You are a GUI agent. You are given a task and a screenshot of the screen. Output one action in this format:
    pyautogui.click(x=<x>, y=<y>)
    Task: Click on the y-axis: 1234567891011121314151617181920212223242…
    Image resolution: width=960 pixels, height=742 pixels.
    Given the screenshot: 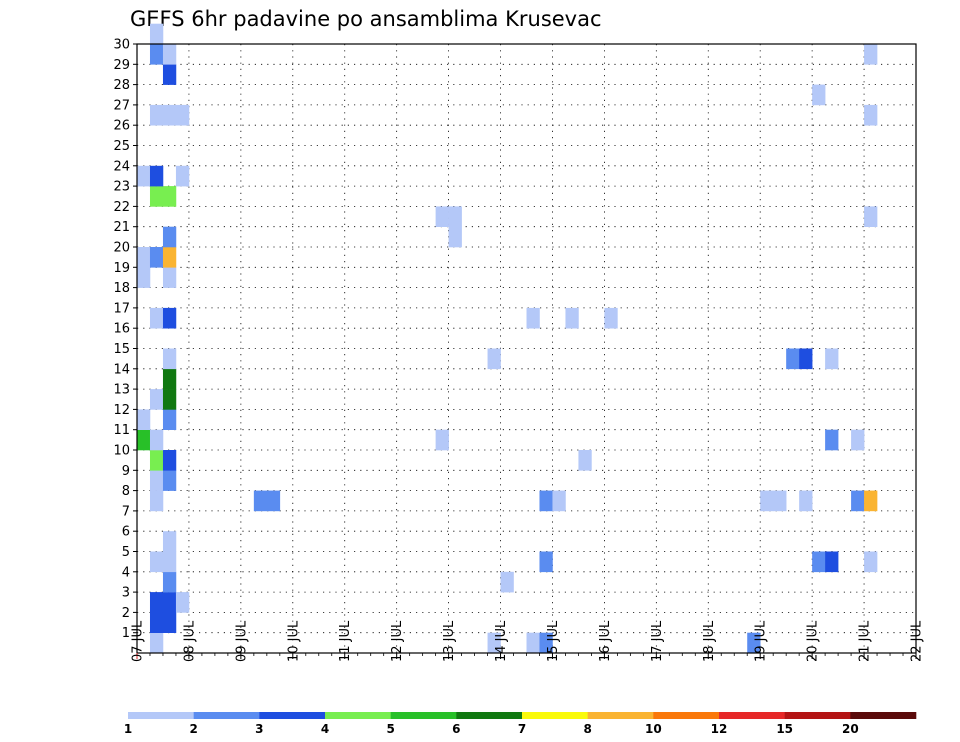 What is the action you would take?
    pyautogui.click(x=125, y=339)
    